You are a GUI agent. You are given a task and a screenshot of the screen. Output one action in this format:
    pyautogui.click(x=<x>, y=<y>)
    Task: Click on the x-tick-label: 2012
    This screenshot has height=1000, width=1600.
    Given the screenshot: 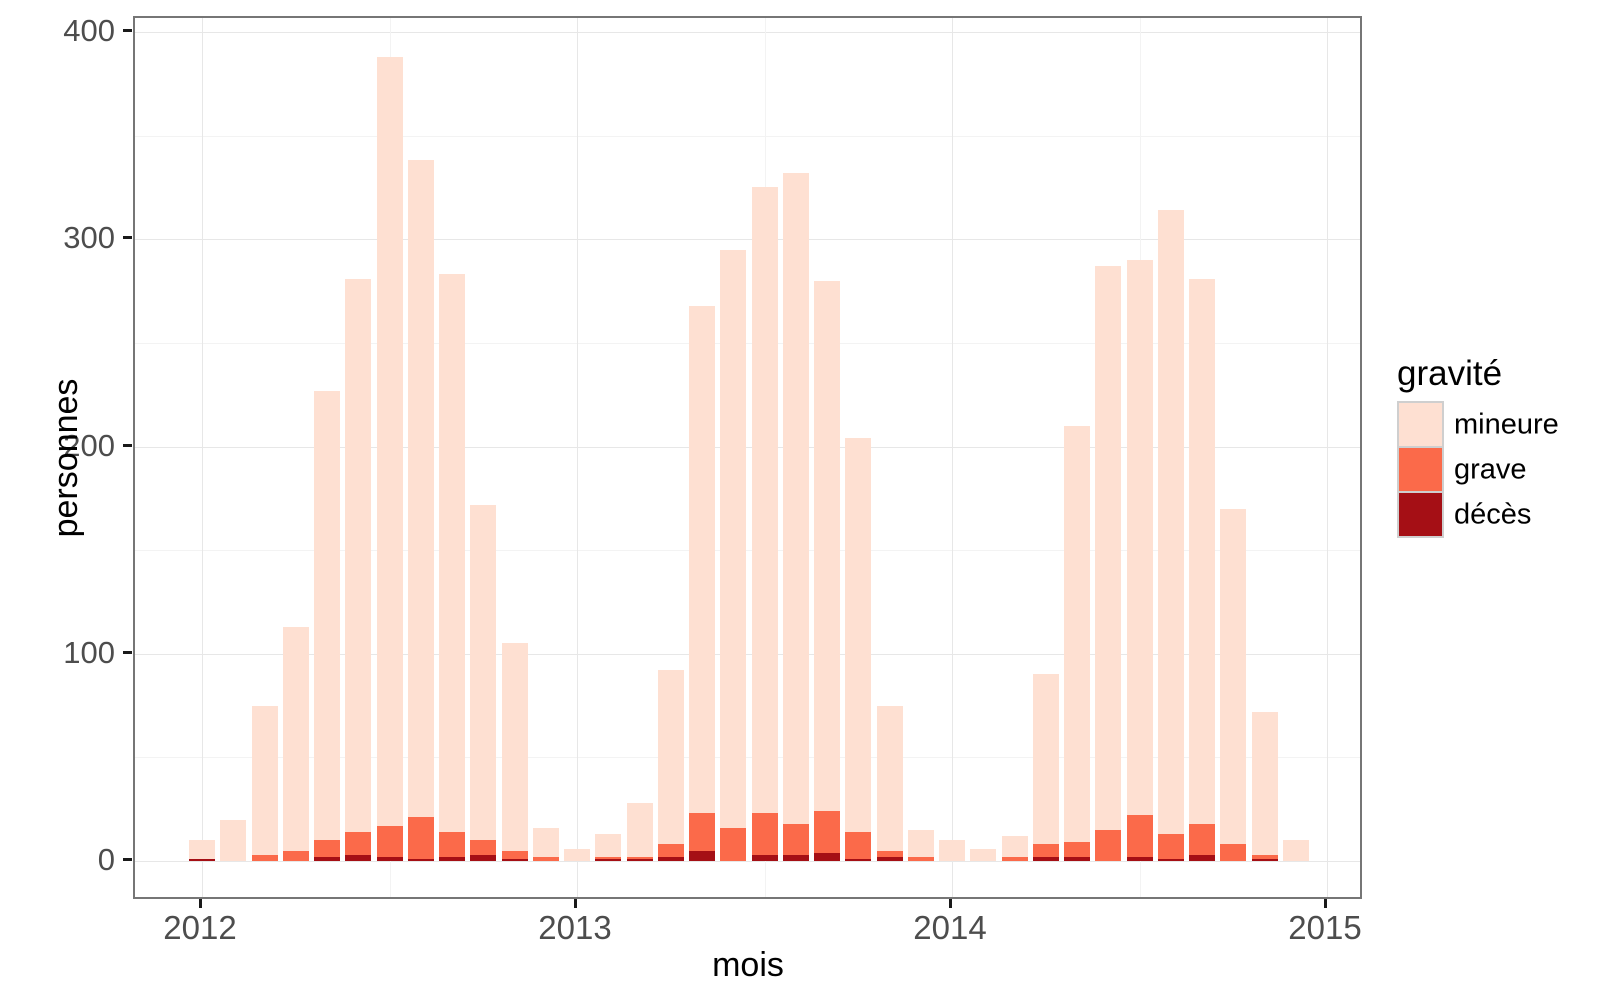 What is the action you would take?
    pyautogui.click(x=200, y=927)
    